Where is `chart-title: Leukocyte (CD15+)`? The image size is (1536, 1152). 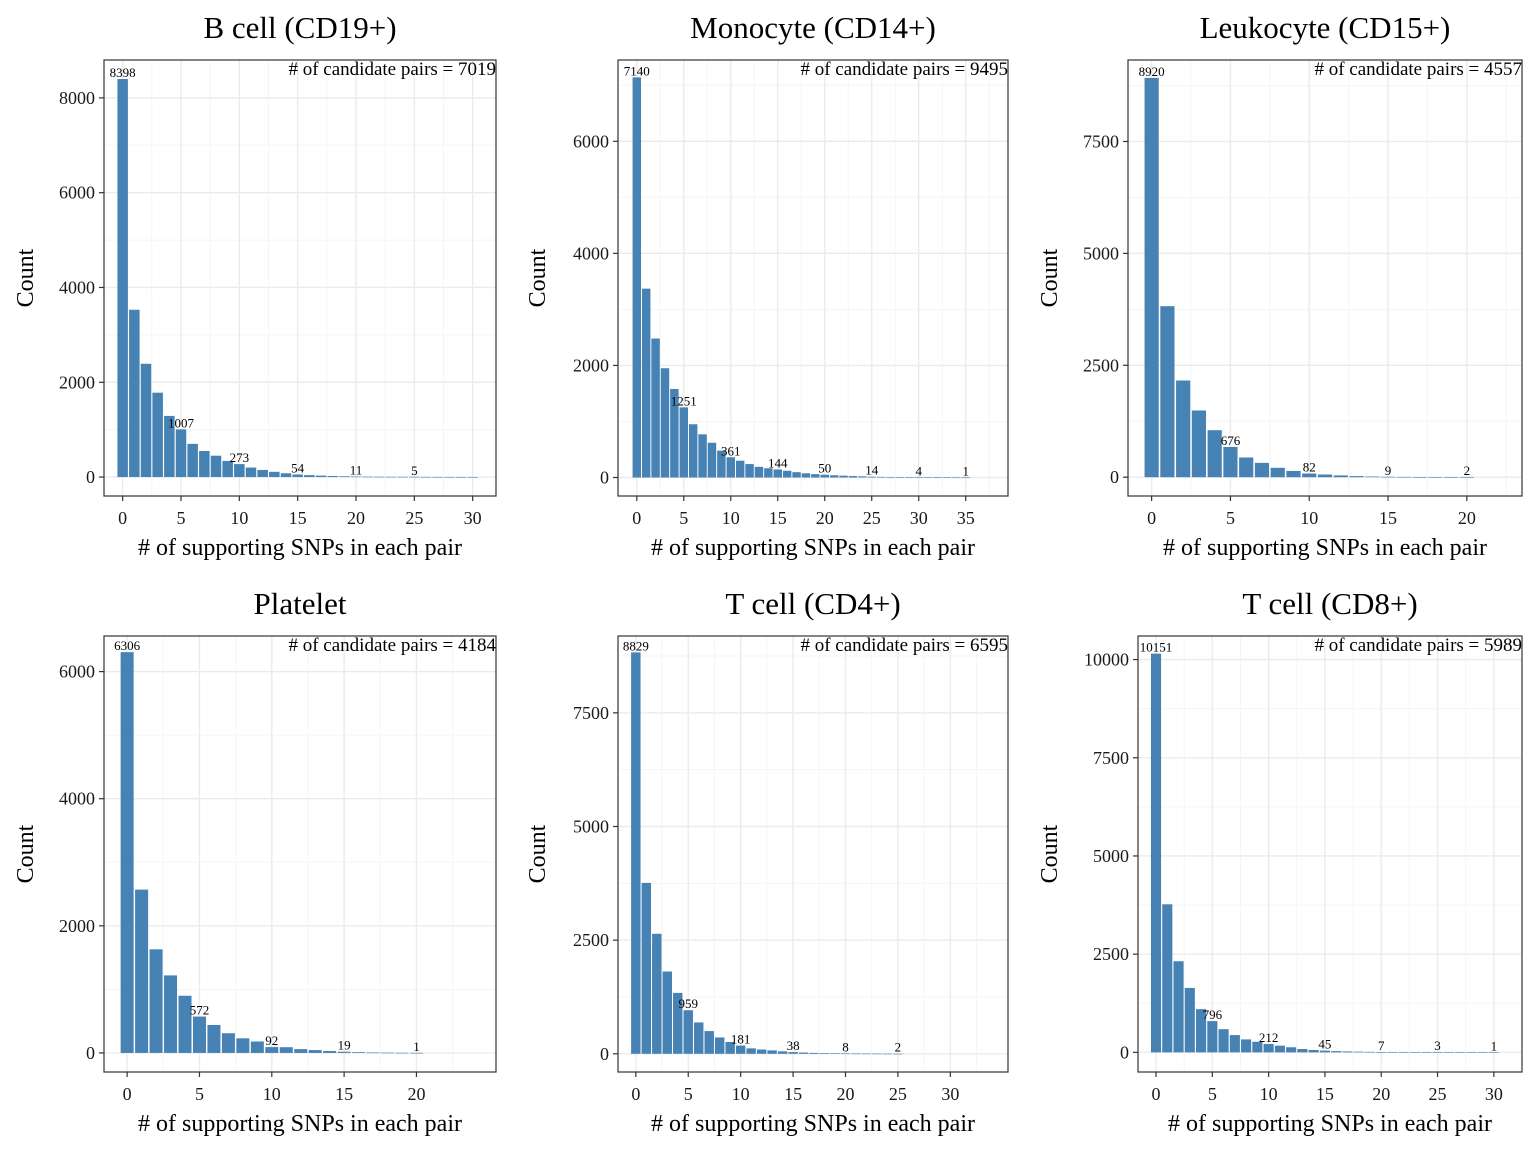 chart-title: Leukocyte (CD15+) is located at coordinates (1325, 27).